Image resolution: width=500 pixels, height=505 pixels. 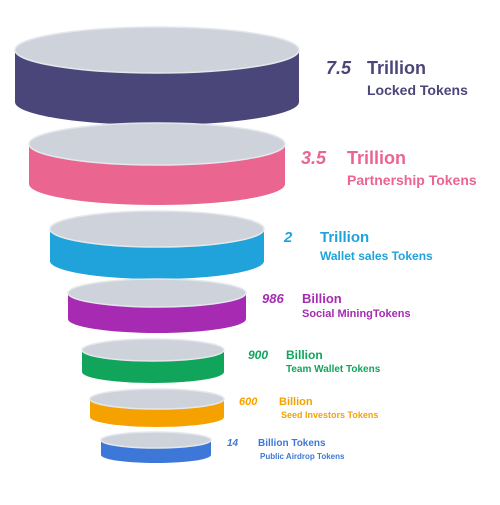 I want to click on funnel-disc-public-airdrop, so click(x=156, y=447).